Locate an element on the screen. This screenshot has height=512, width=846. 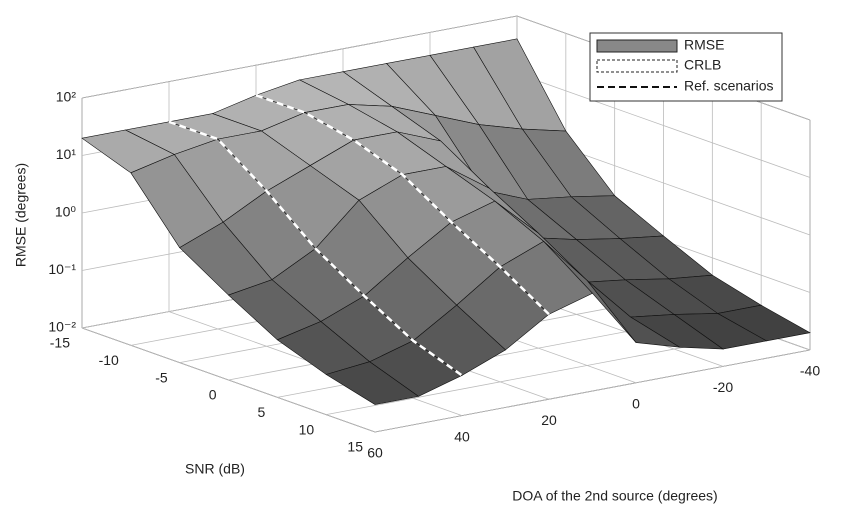
y-tick-label: 0 is located at coordinates (213, 395).